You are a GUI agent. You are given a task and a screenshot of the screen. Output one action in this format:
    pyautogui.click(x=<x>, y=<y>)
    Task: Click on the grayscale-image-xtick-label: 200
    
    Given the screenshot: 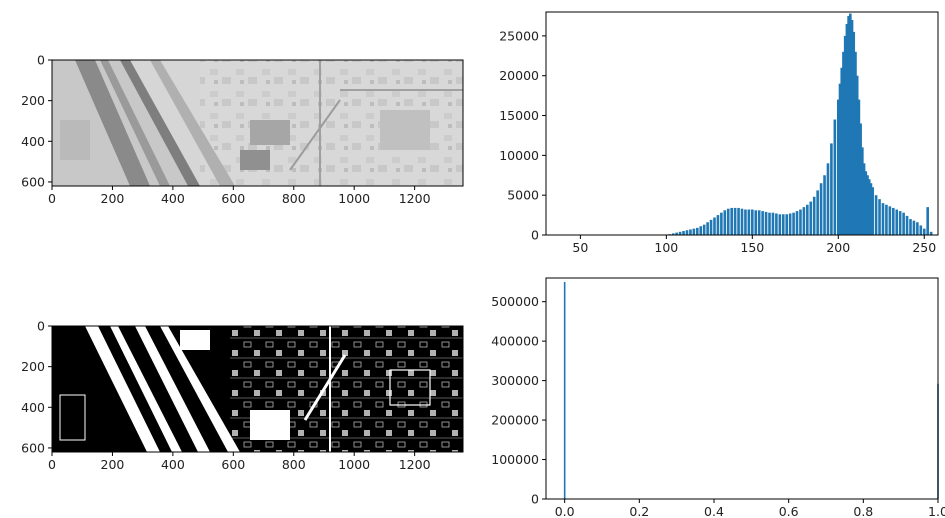 What is the action you would take?
    pyautogui.click(x=113, y=198)
    